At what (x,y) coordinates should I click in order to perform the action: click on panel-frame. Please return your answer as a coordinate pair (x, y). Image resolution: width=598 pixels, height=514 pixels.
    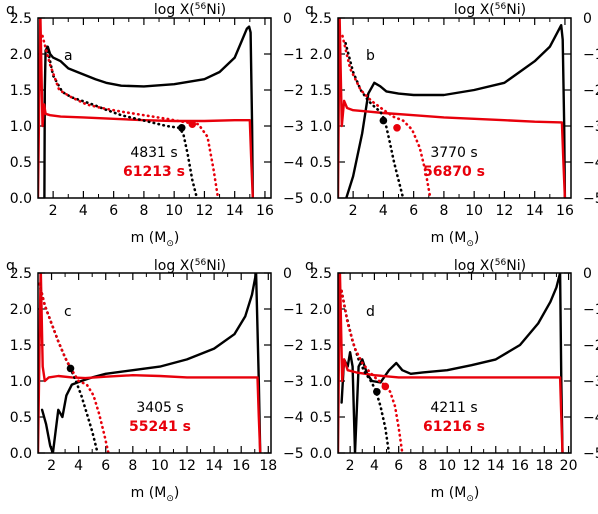
    Looking at the image, I should click on (154, 363).